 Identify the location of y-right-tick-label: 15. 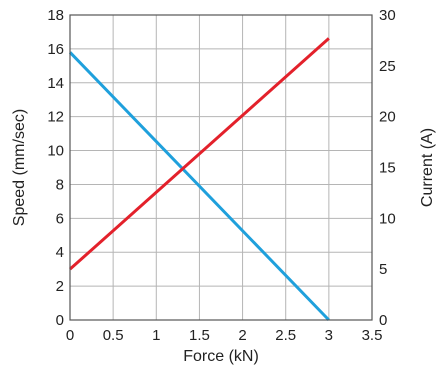
(387, 168).